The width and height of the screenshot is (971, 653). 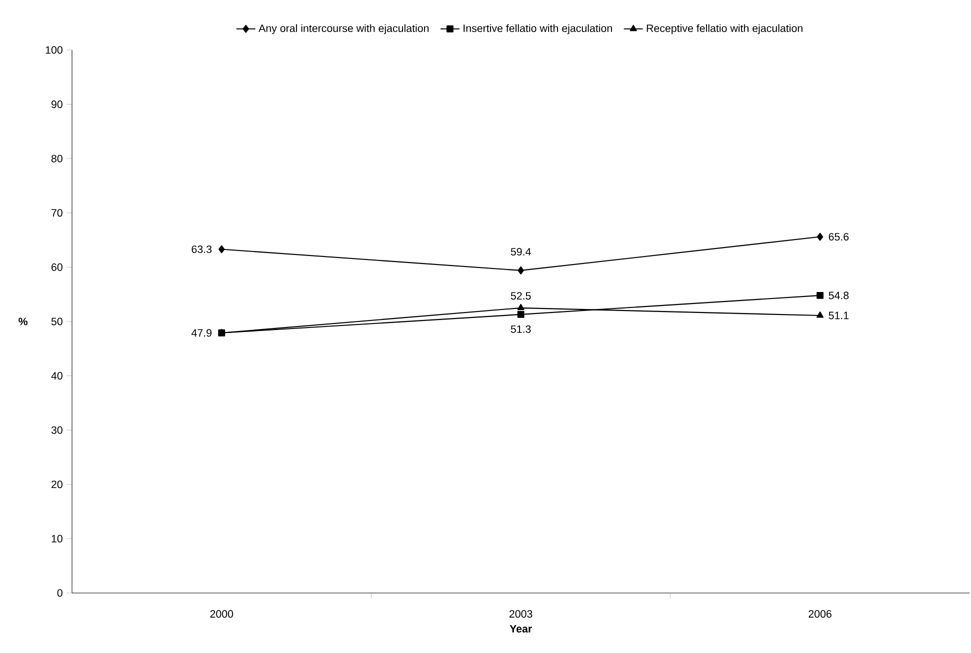 I want to click on y-tick-label: 90, so click(x=56, y=104).